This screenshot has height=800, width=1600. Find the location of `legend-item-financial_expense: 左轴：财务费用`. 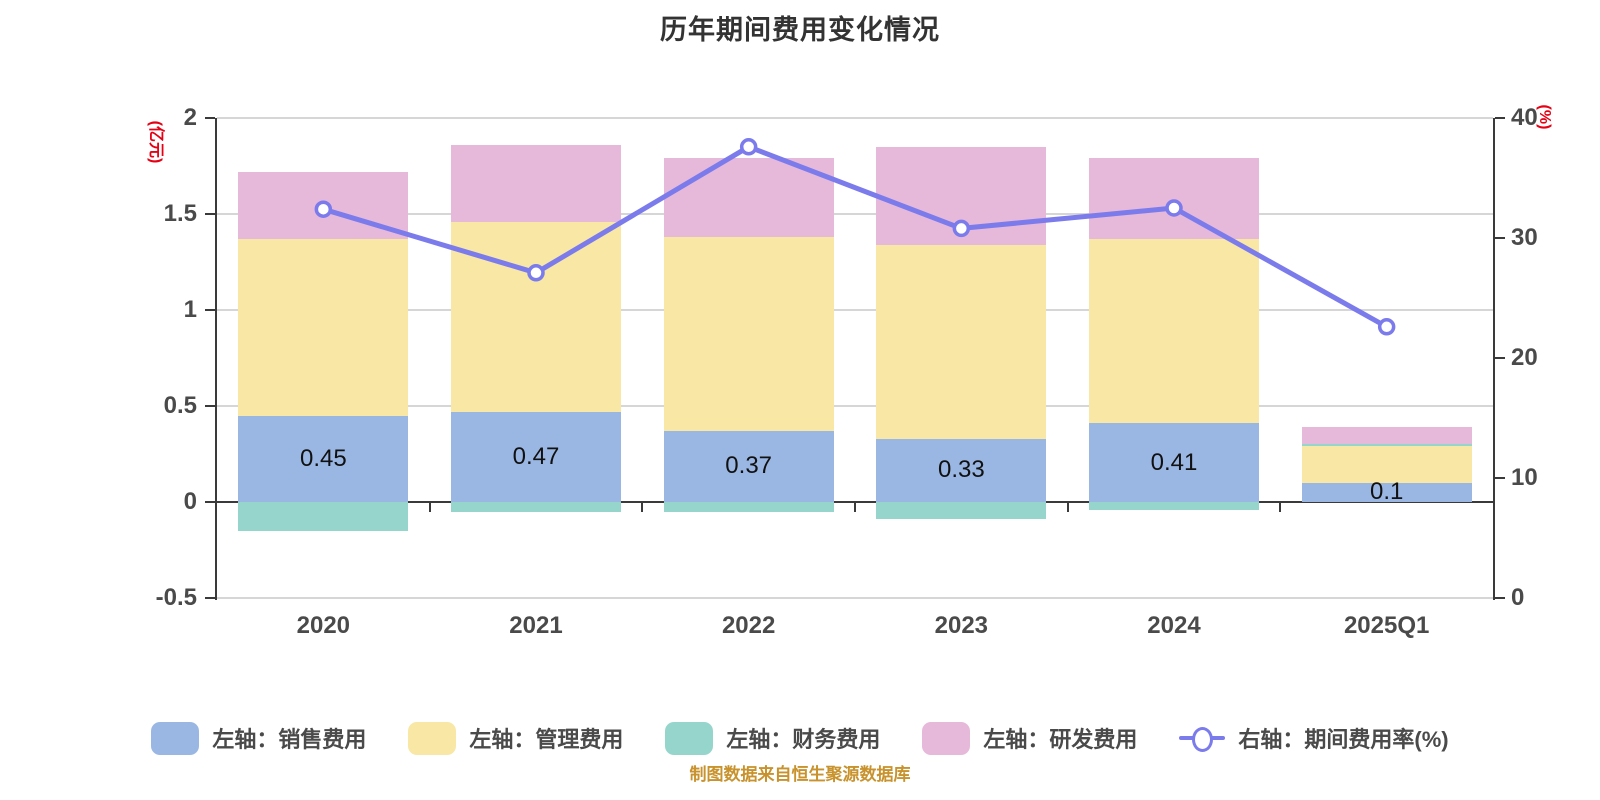

legend-item-financial_expense: 左轴：财务费用 is located at coordinates (773, 738).